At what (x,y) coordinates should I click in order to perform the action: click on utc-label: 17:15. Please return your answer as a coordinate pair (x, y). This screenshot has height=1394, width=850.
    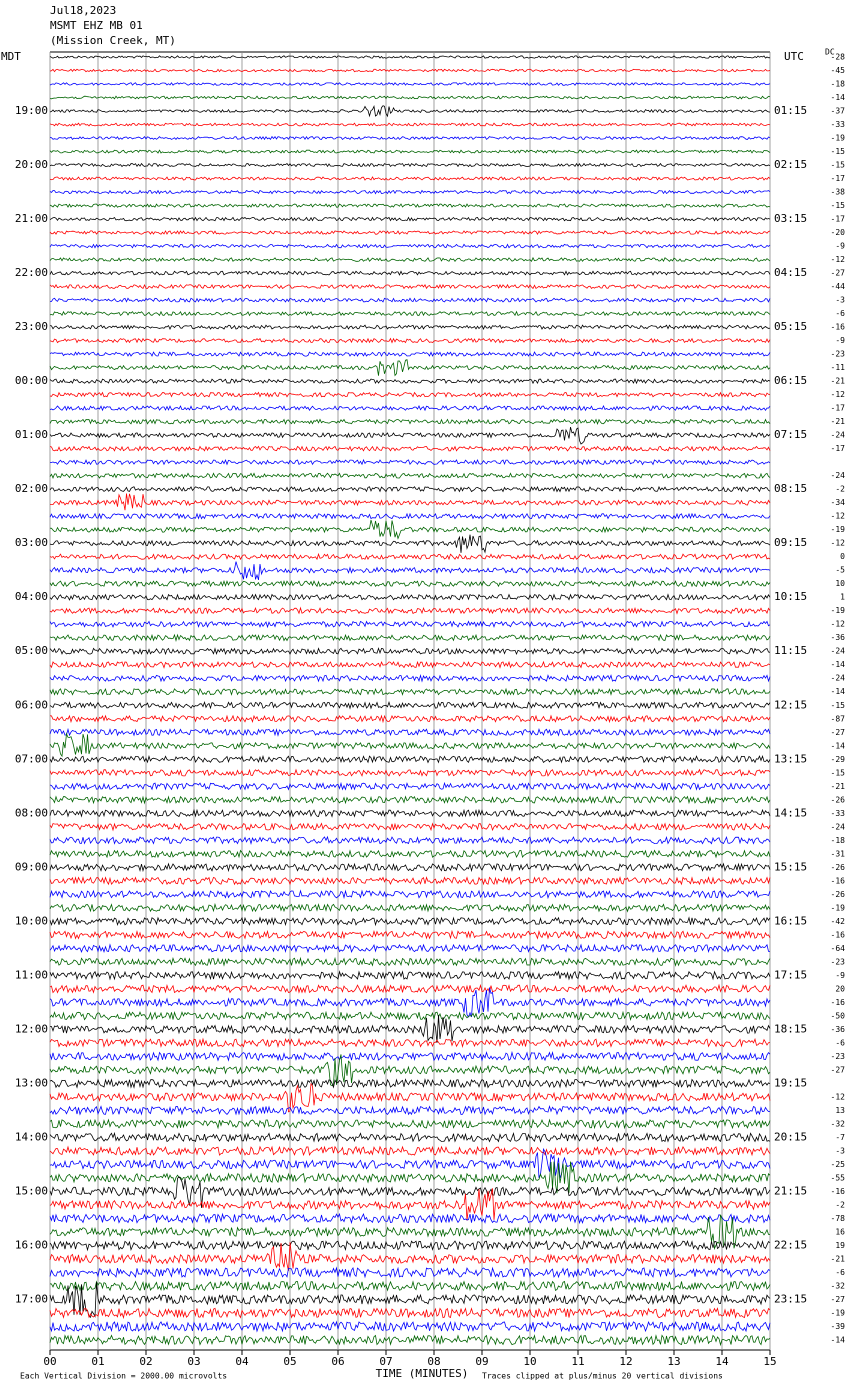
    Looking at the image, I should click on (790, 974).